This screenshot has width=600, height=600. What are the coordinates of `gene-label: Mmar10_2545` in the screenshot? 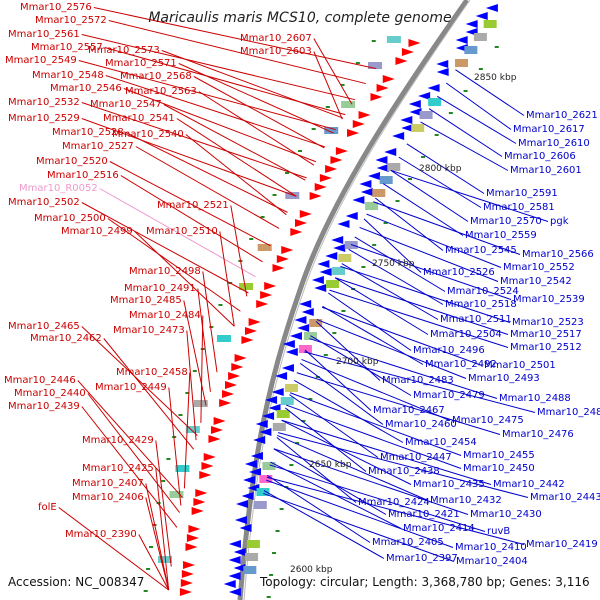 It's located at (481, 250).